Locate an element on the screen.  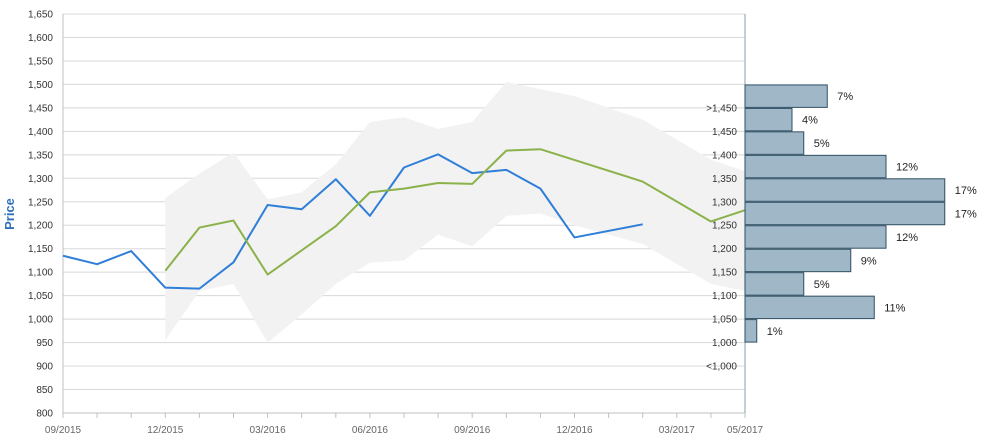
x-tick-label: 09/2016 is located at coordinates (472, 430).